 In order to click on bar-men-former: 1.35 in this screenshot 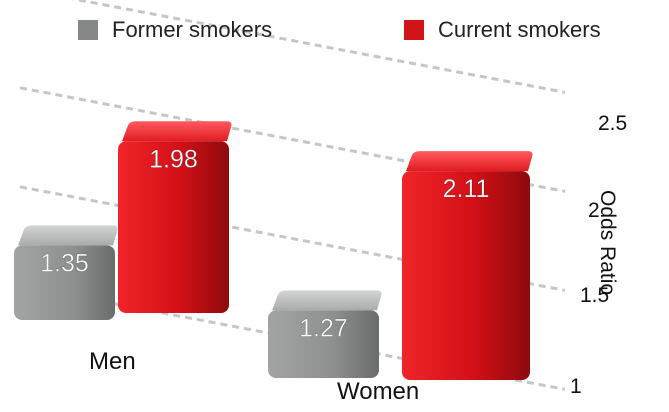, I will do `click(66, 272)`.